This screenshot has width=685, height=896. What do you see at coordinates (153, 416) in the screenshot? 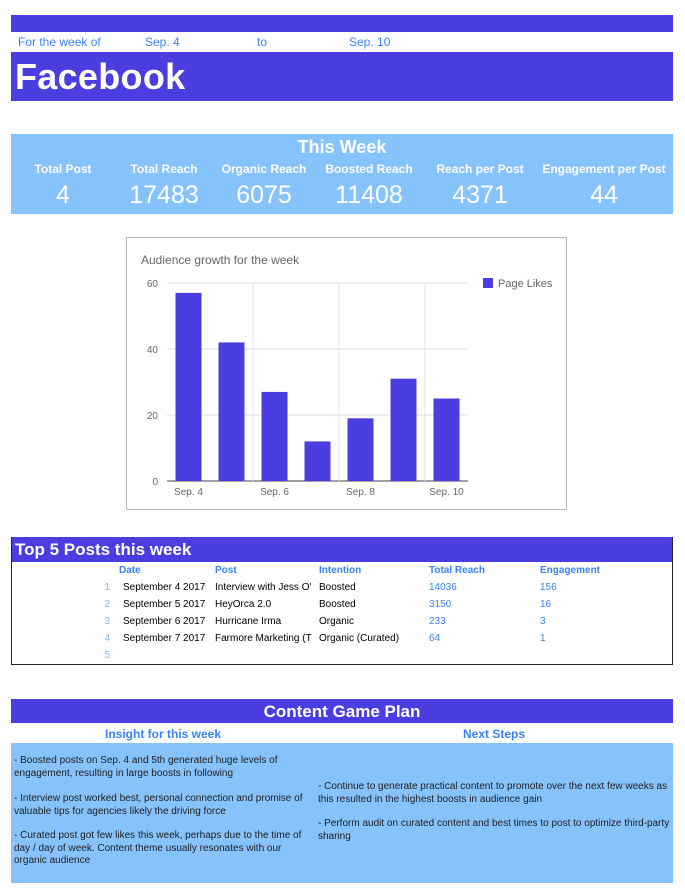
I see `y-tick-label: 20` at bounding box center [153, 416].